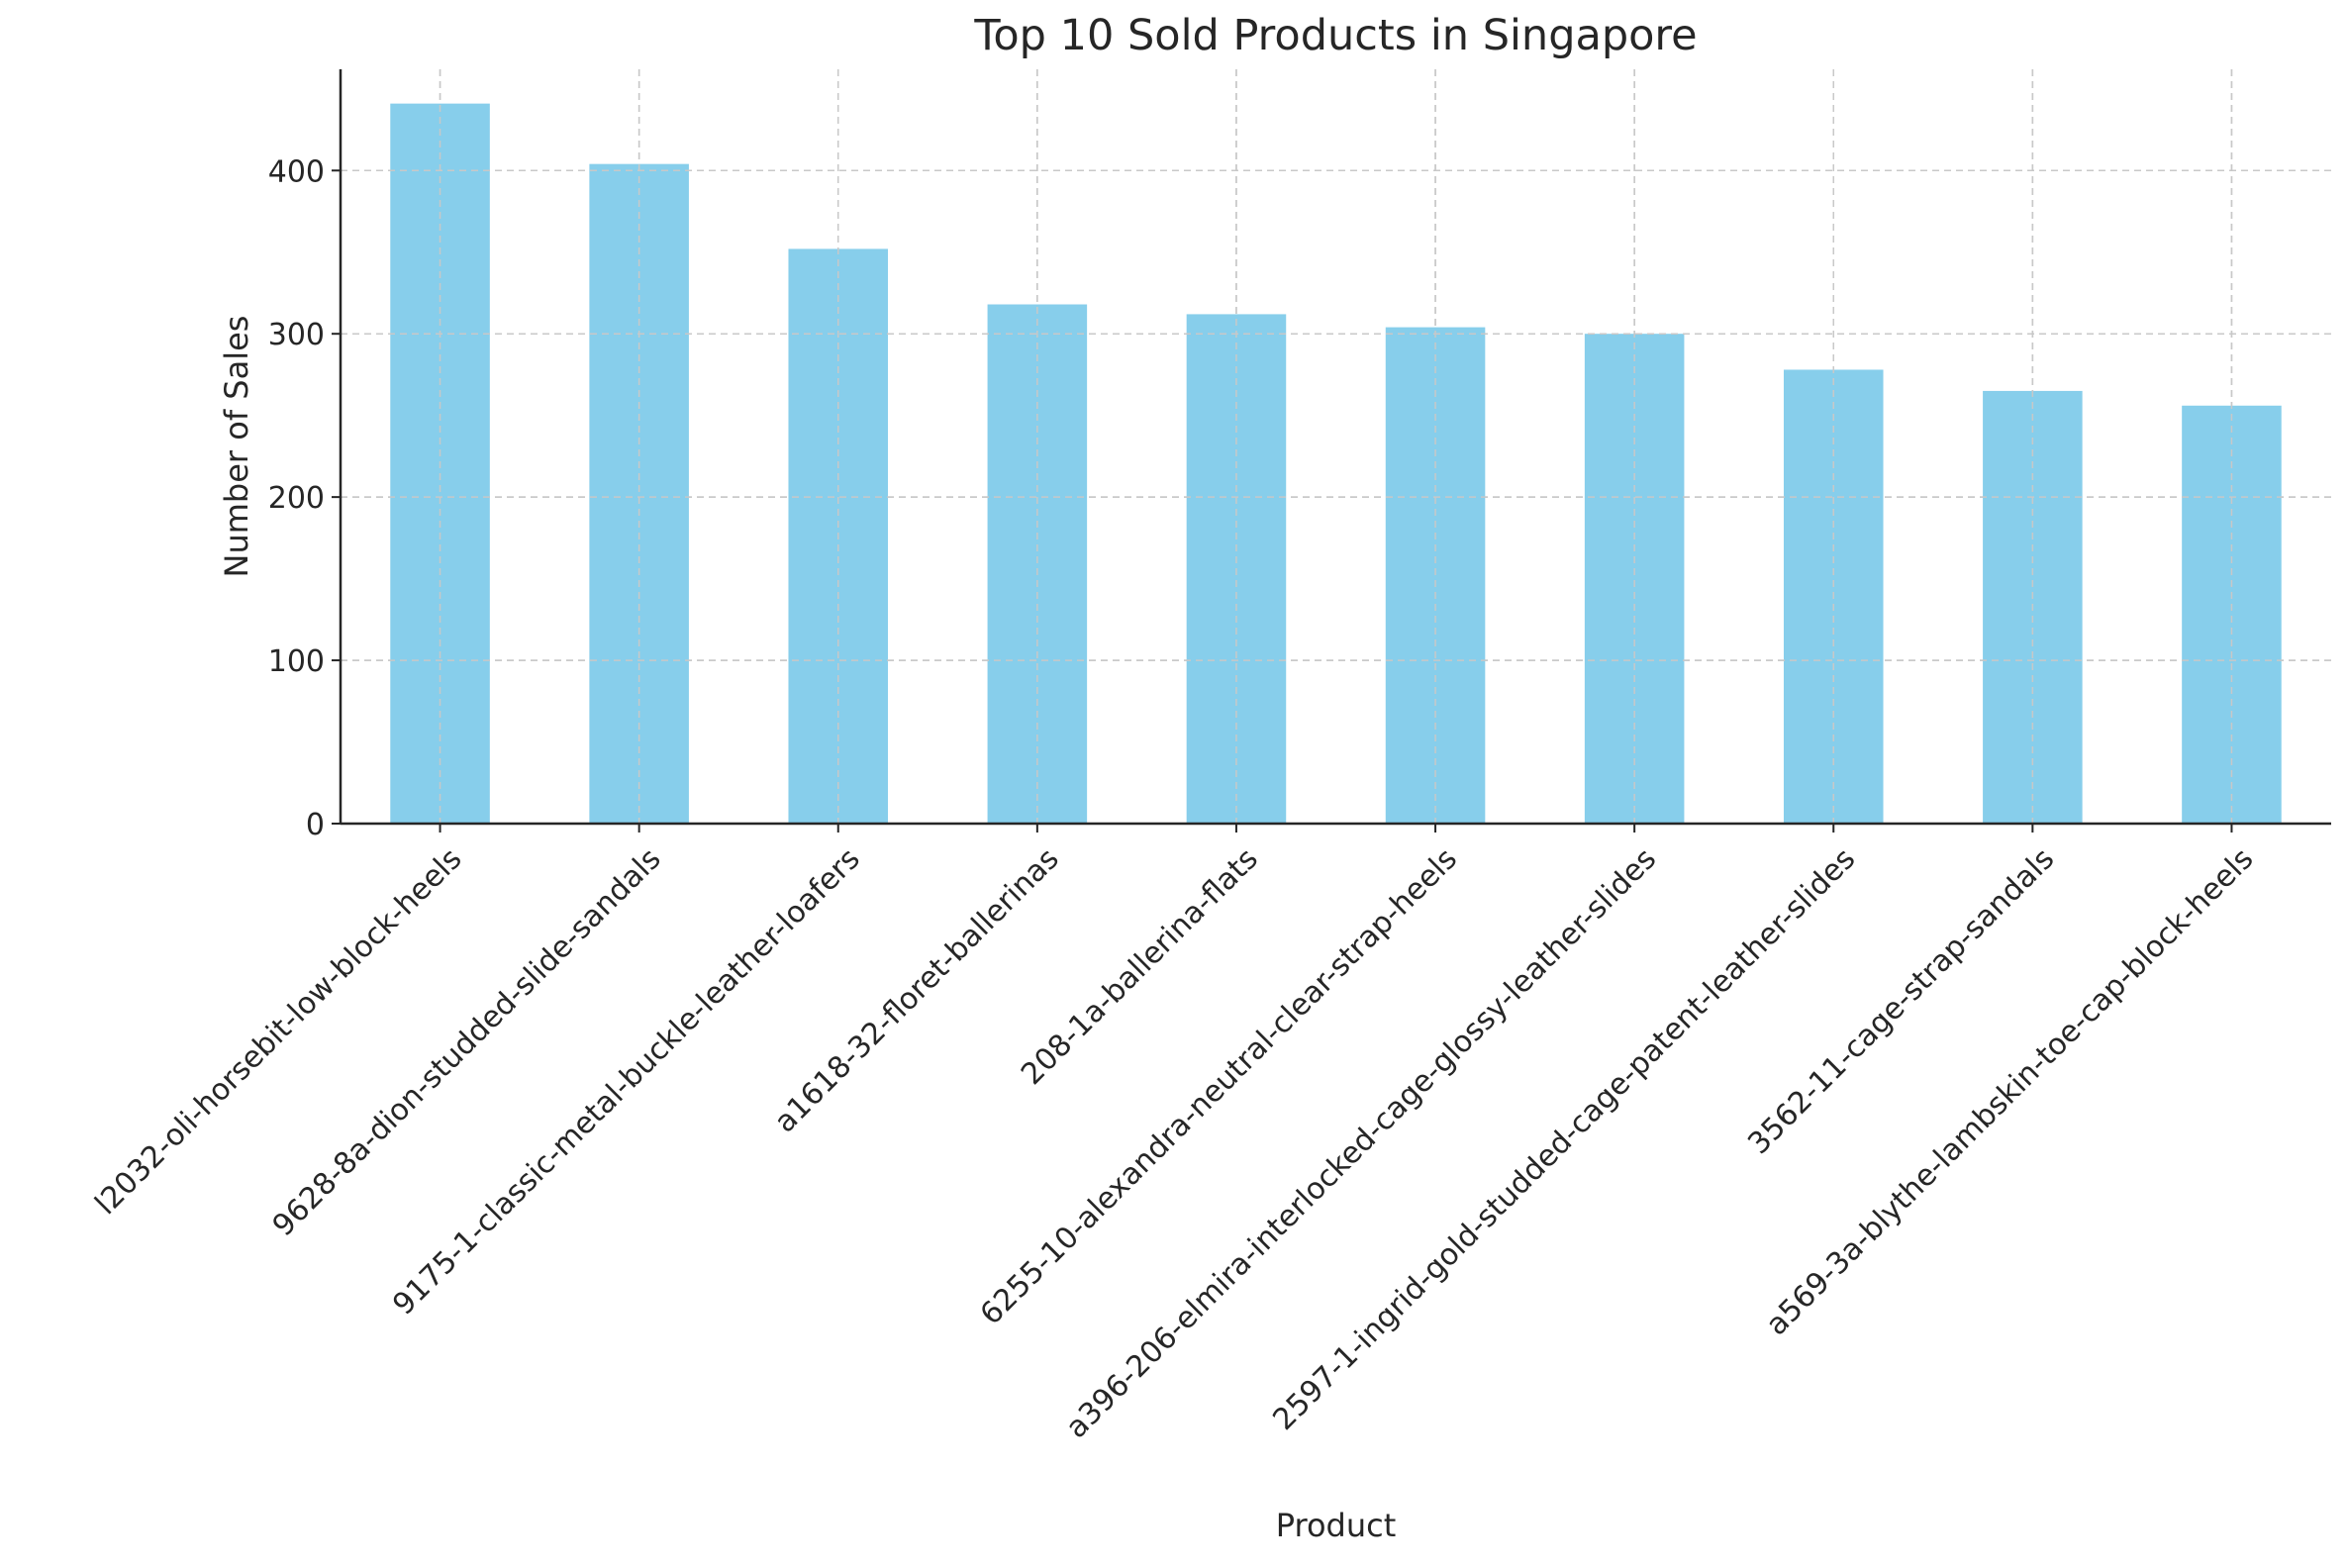 This screenshot has width=2348, height=1568. I want to click on chart-title: Top 10 Sold Products in Singapore, so click(1335, 35).